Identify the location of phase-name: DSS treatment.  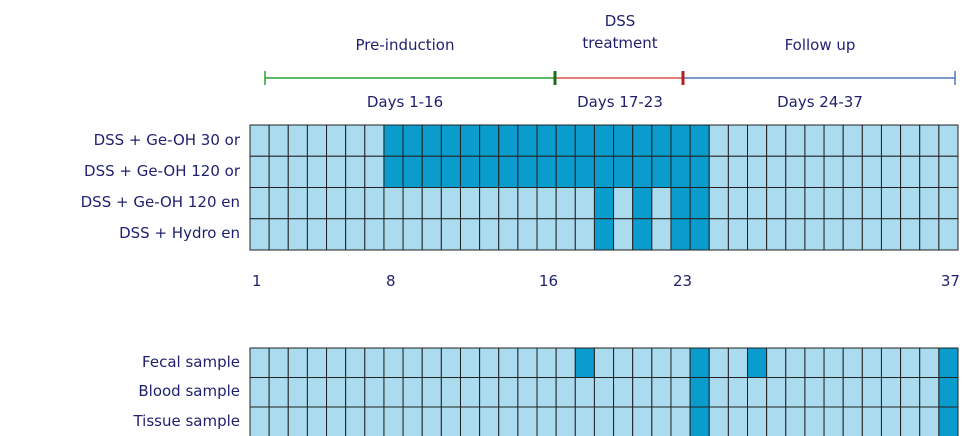
(620, 32).